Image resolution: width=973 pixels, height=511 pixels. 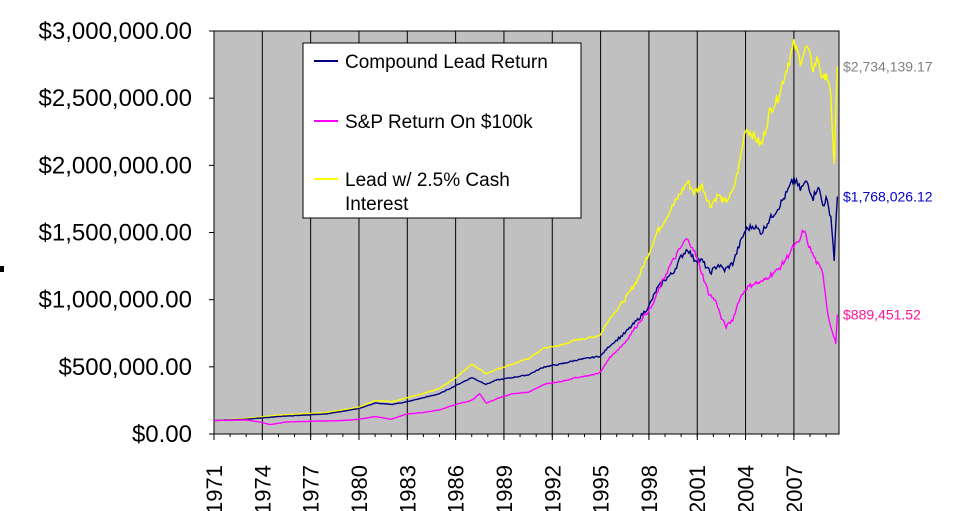 I want to click on legend-label-line: Interest, so click(x=377, y=204).